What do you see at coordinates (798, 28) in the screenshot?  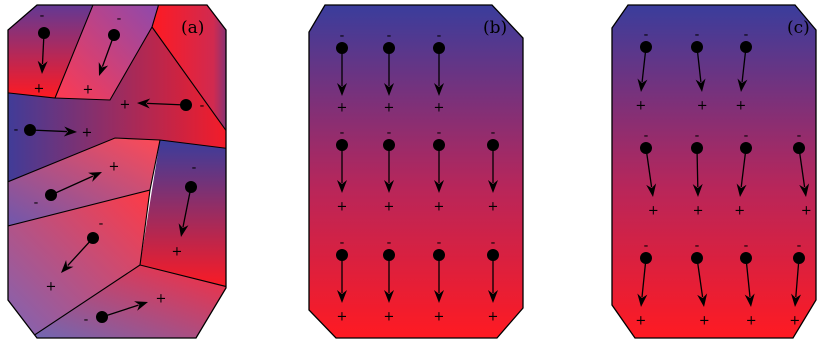 I see `panel-c-label: (c)` at bounding box center [798, 28].